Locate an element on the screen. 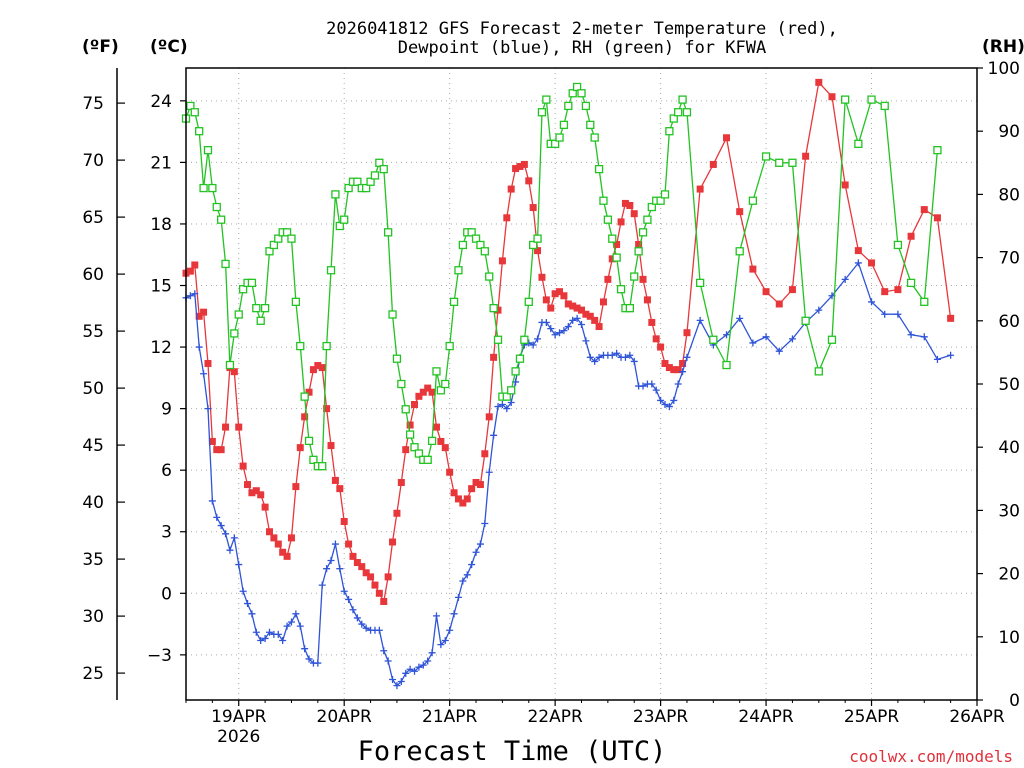  fahrenheit-tick-label: 50 is located at coordinates (93, 389).